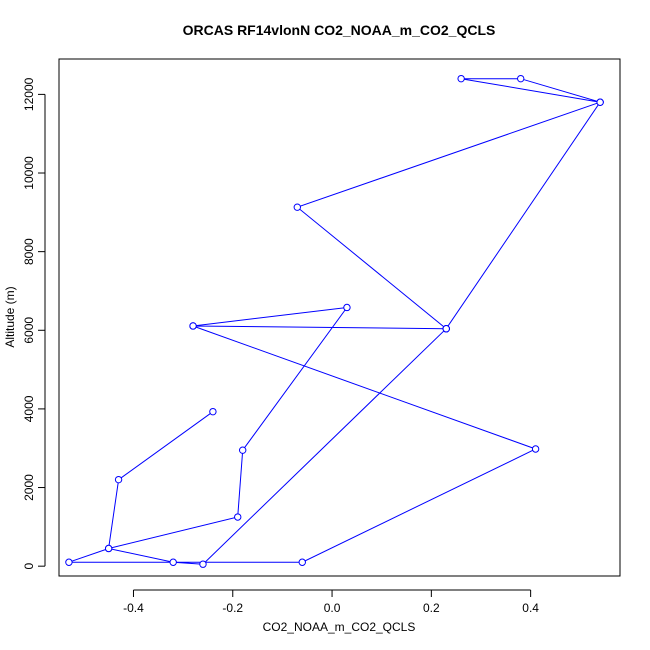 The image size is (650, 650). Describe the element at coordinates (431, 608) in the screenshot. I see `x-tick-label: 0.2` at that location.